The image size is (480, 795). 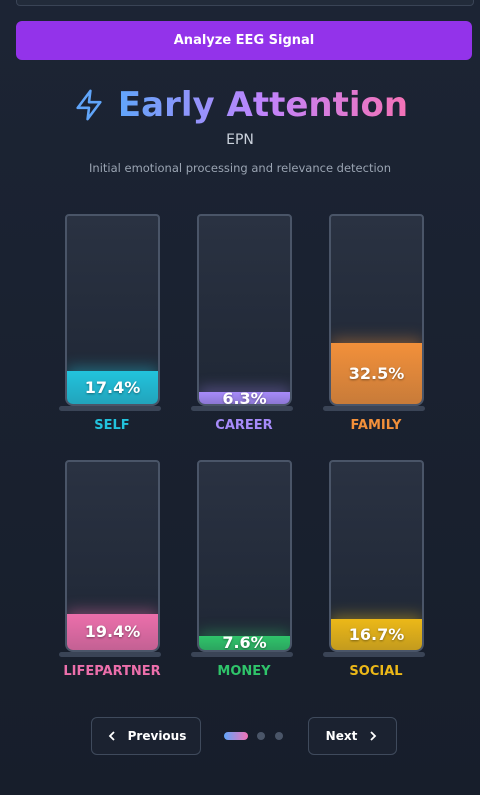 What do you see at coordinates (112, 310) in the screenshot?
I see `tube: 17.4%` at bounding box center [112, 310].